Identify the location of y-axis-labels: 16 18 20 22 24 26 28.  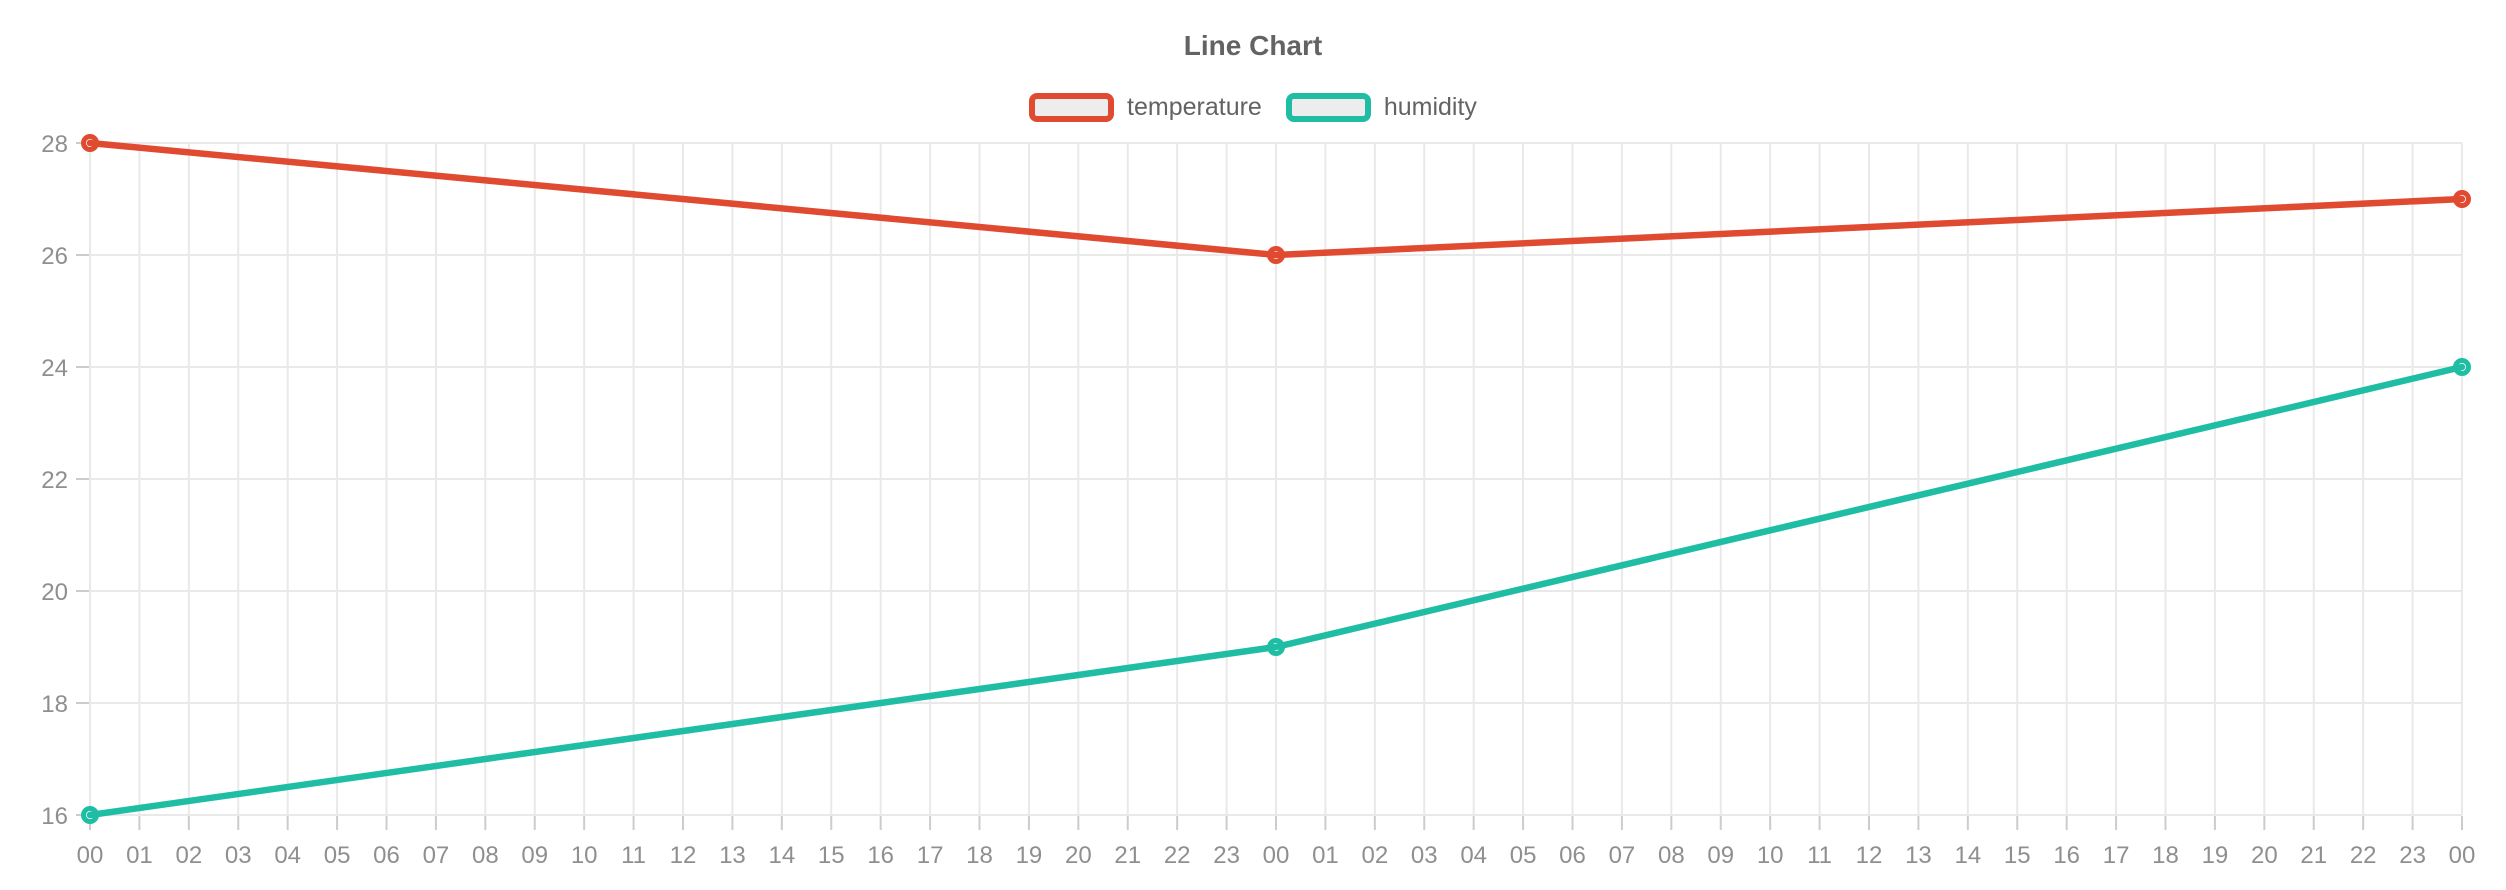
(54, 480).